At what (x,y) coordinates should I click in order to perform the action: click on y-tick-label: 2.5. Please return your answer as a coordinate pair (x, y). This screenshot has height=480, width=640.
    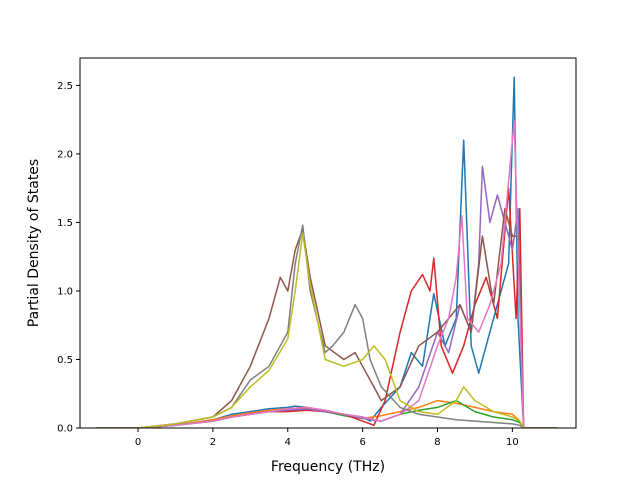
    Looking at the image, I should click on (65, 86).